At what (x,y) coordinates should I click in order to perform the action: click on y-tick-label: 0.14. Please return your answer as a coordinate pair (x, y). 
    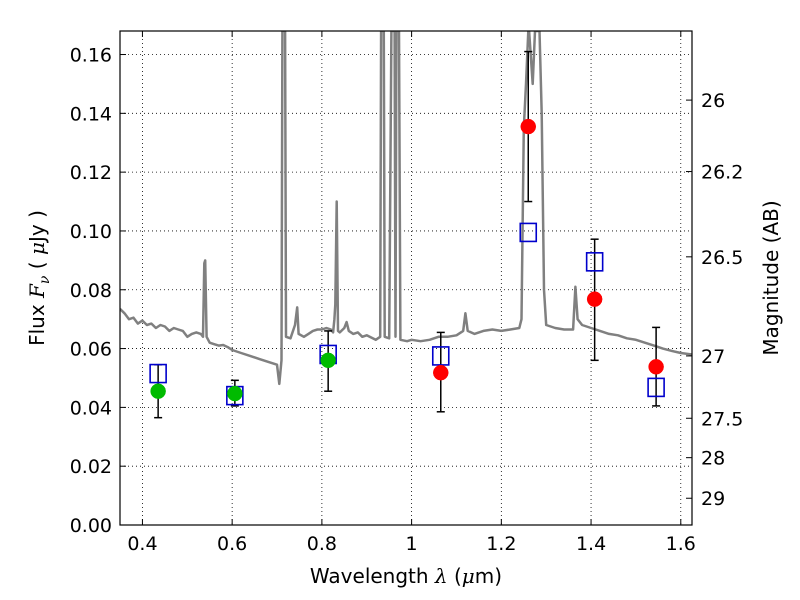
    Looking at the image, I should click on (91, 114).